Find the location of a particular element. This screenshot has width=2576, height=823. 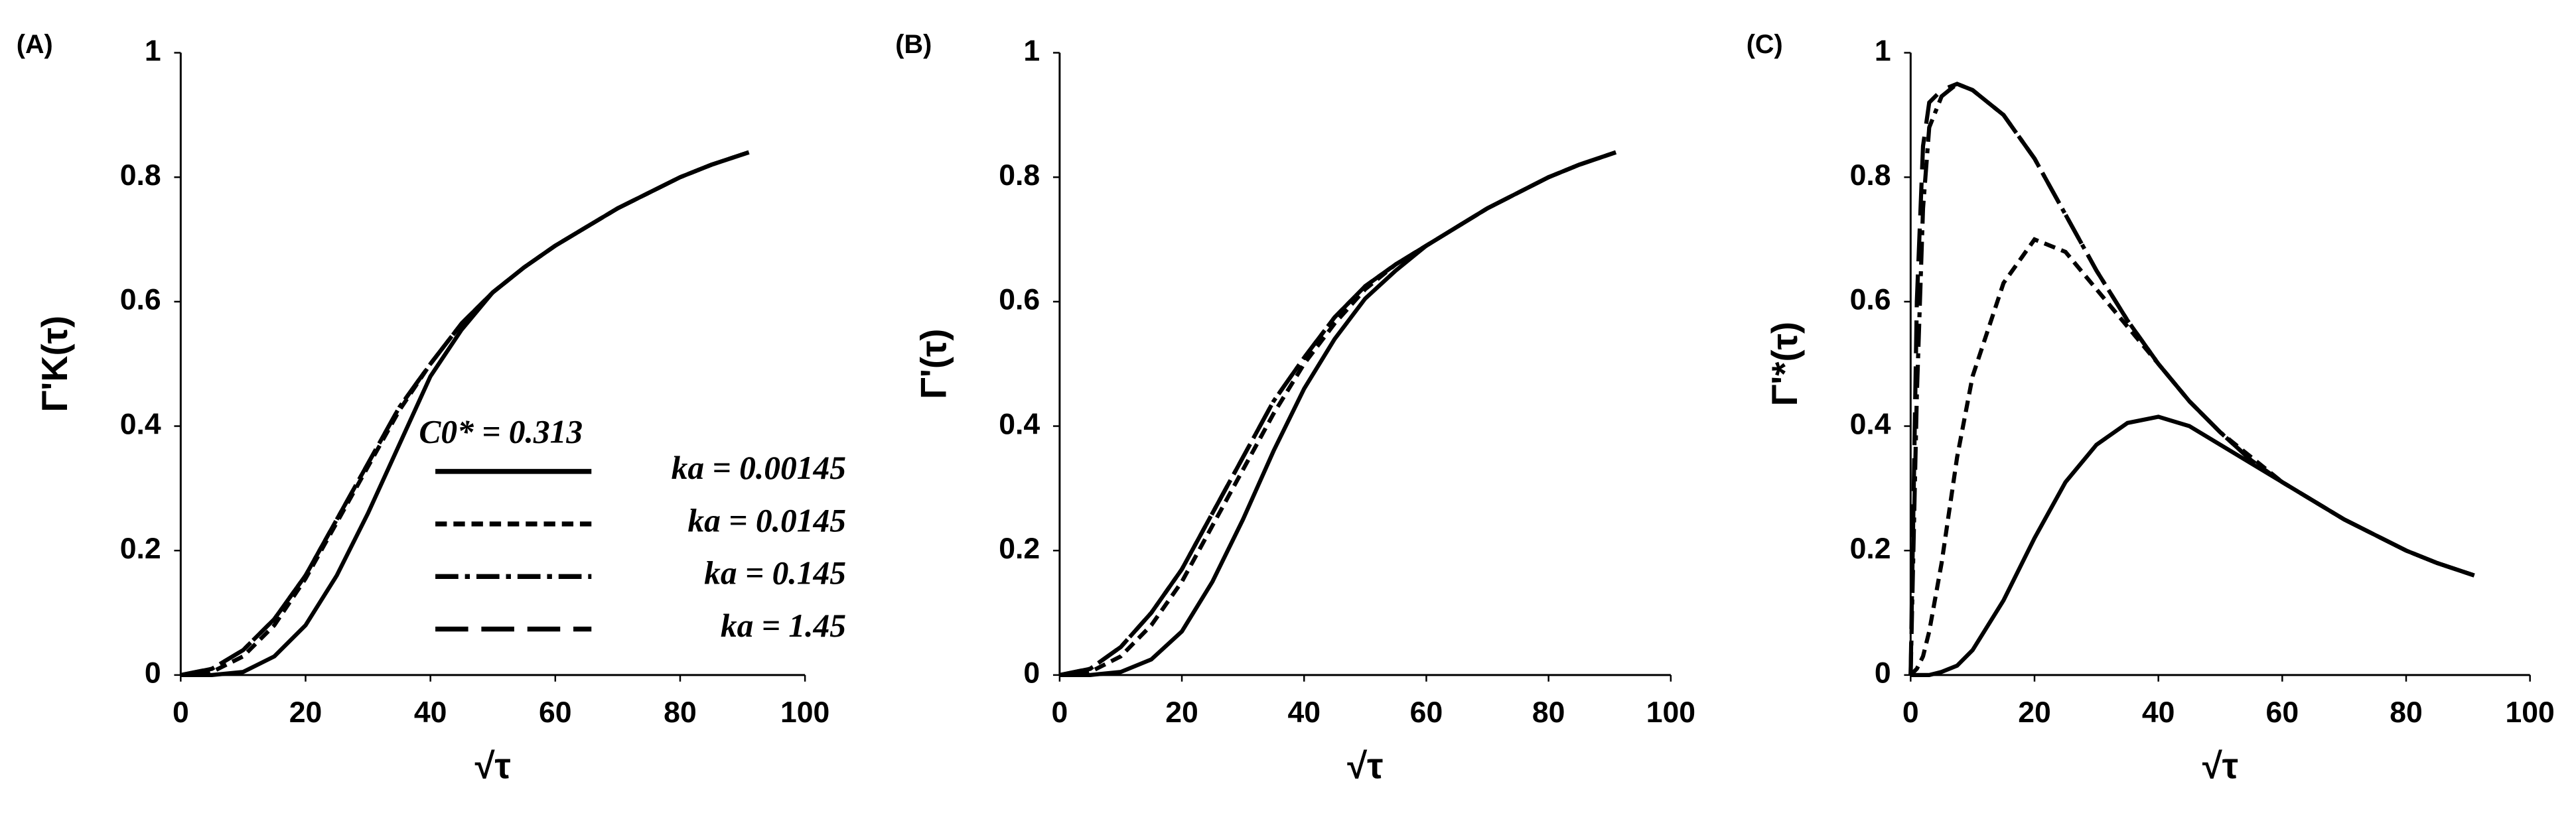

legend-label: ka = 0.00145 is located at coordinates (759, 468).